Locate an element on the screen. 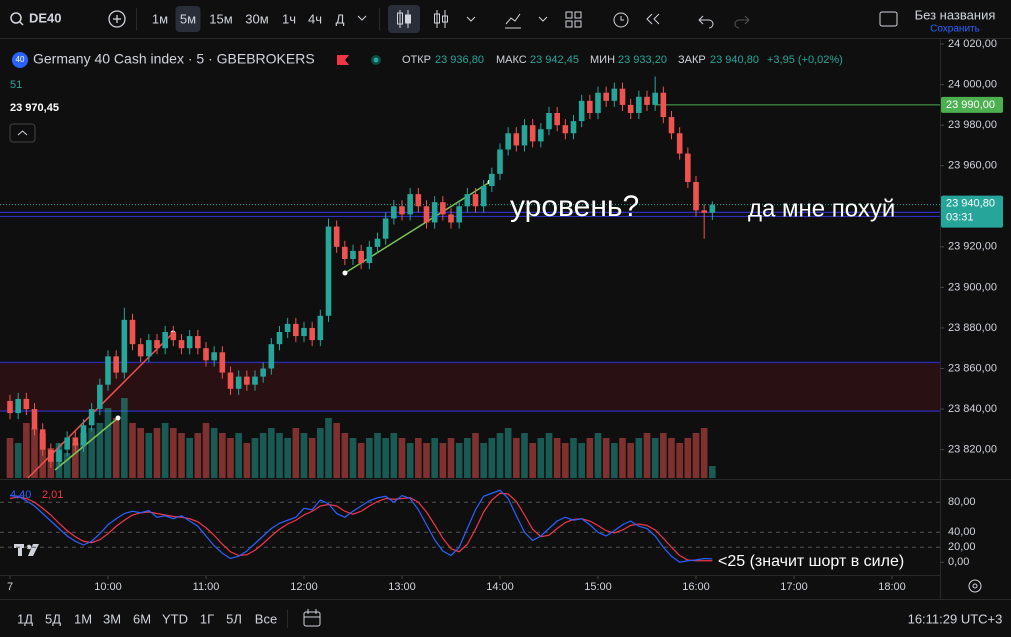 The width and height of the screenshot is (1011, 637). range-button: Все is located at coordinates (266, 618).